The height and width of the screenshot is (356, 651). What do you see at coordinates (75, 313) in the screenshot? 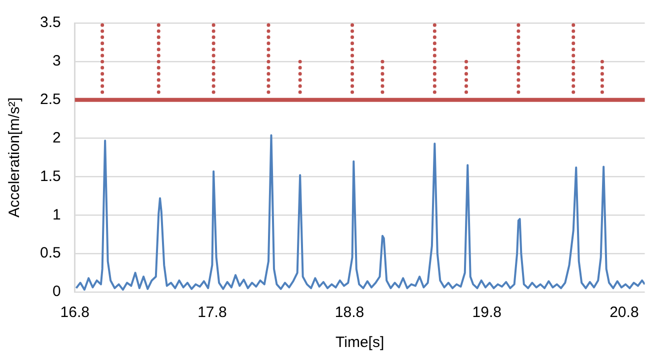
I see `x-tick-label: 16.8` at bounding box center [75, 313].